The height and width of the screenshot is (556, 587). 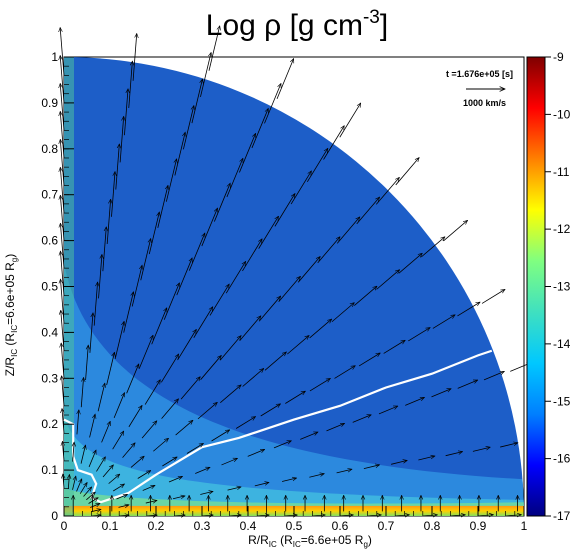 I want to click on y-tick-label: 1, so click(x=54, y=57).